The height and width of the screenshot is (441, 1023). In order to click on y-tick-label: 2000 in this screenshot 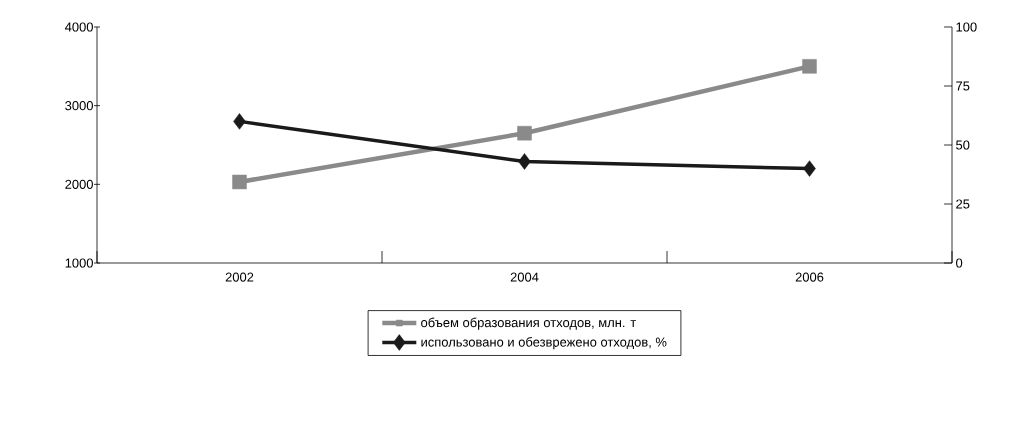, I will do `click(79, 184)`.